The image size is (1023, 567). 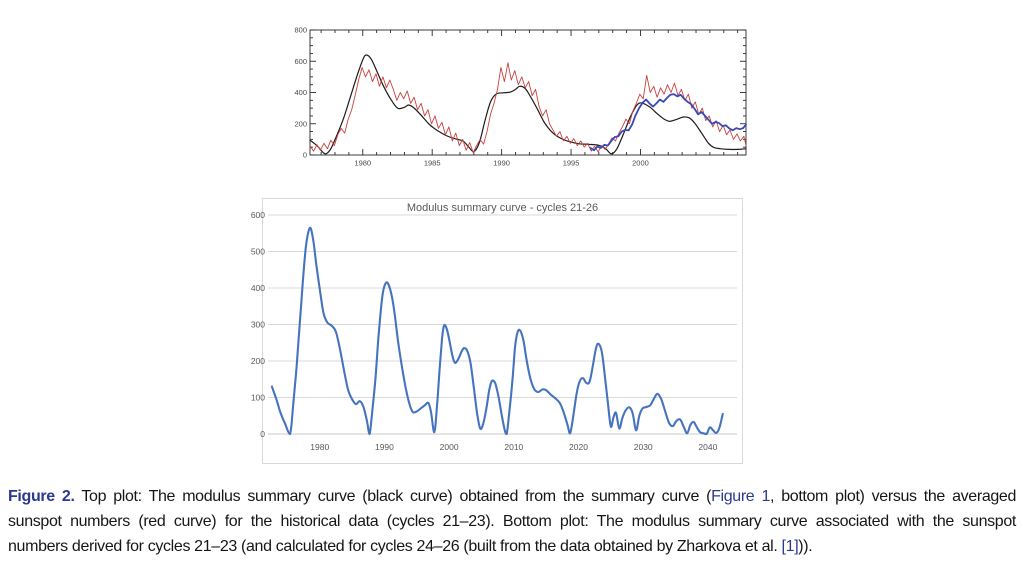 I want to click on y-tick-label: 800, so click(x=300, y=30).